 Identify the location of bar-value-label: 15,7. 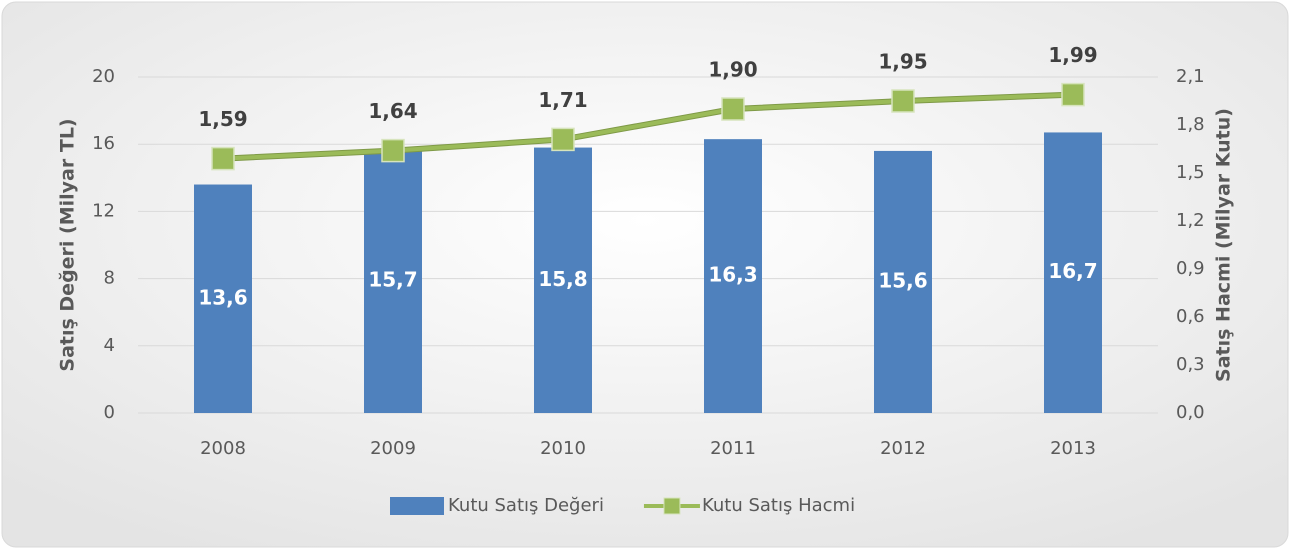
(392, 280).